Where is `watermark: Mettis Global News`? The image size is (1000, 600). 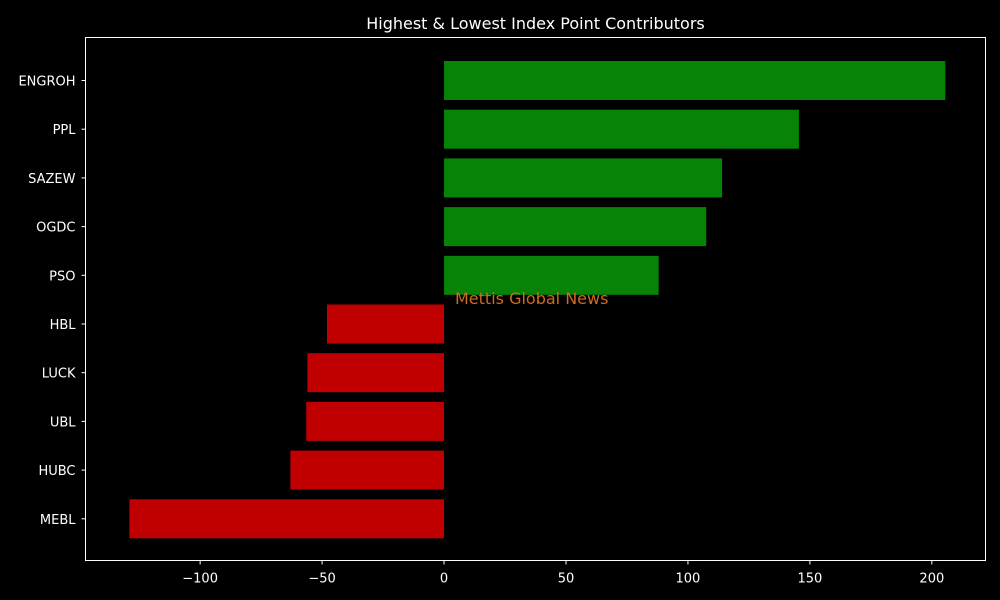
watermark: Mettis Global News is located at coordinates (531, 298).